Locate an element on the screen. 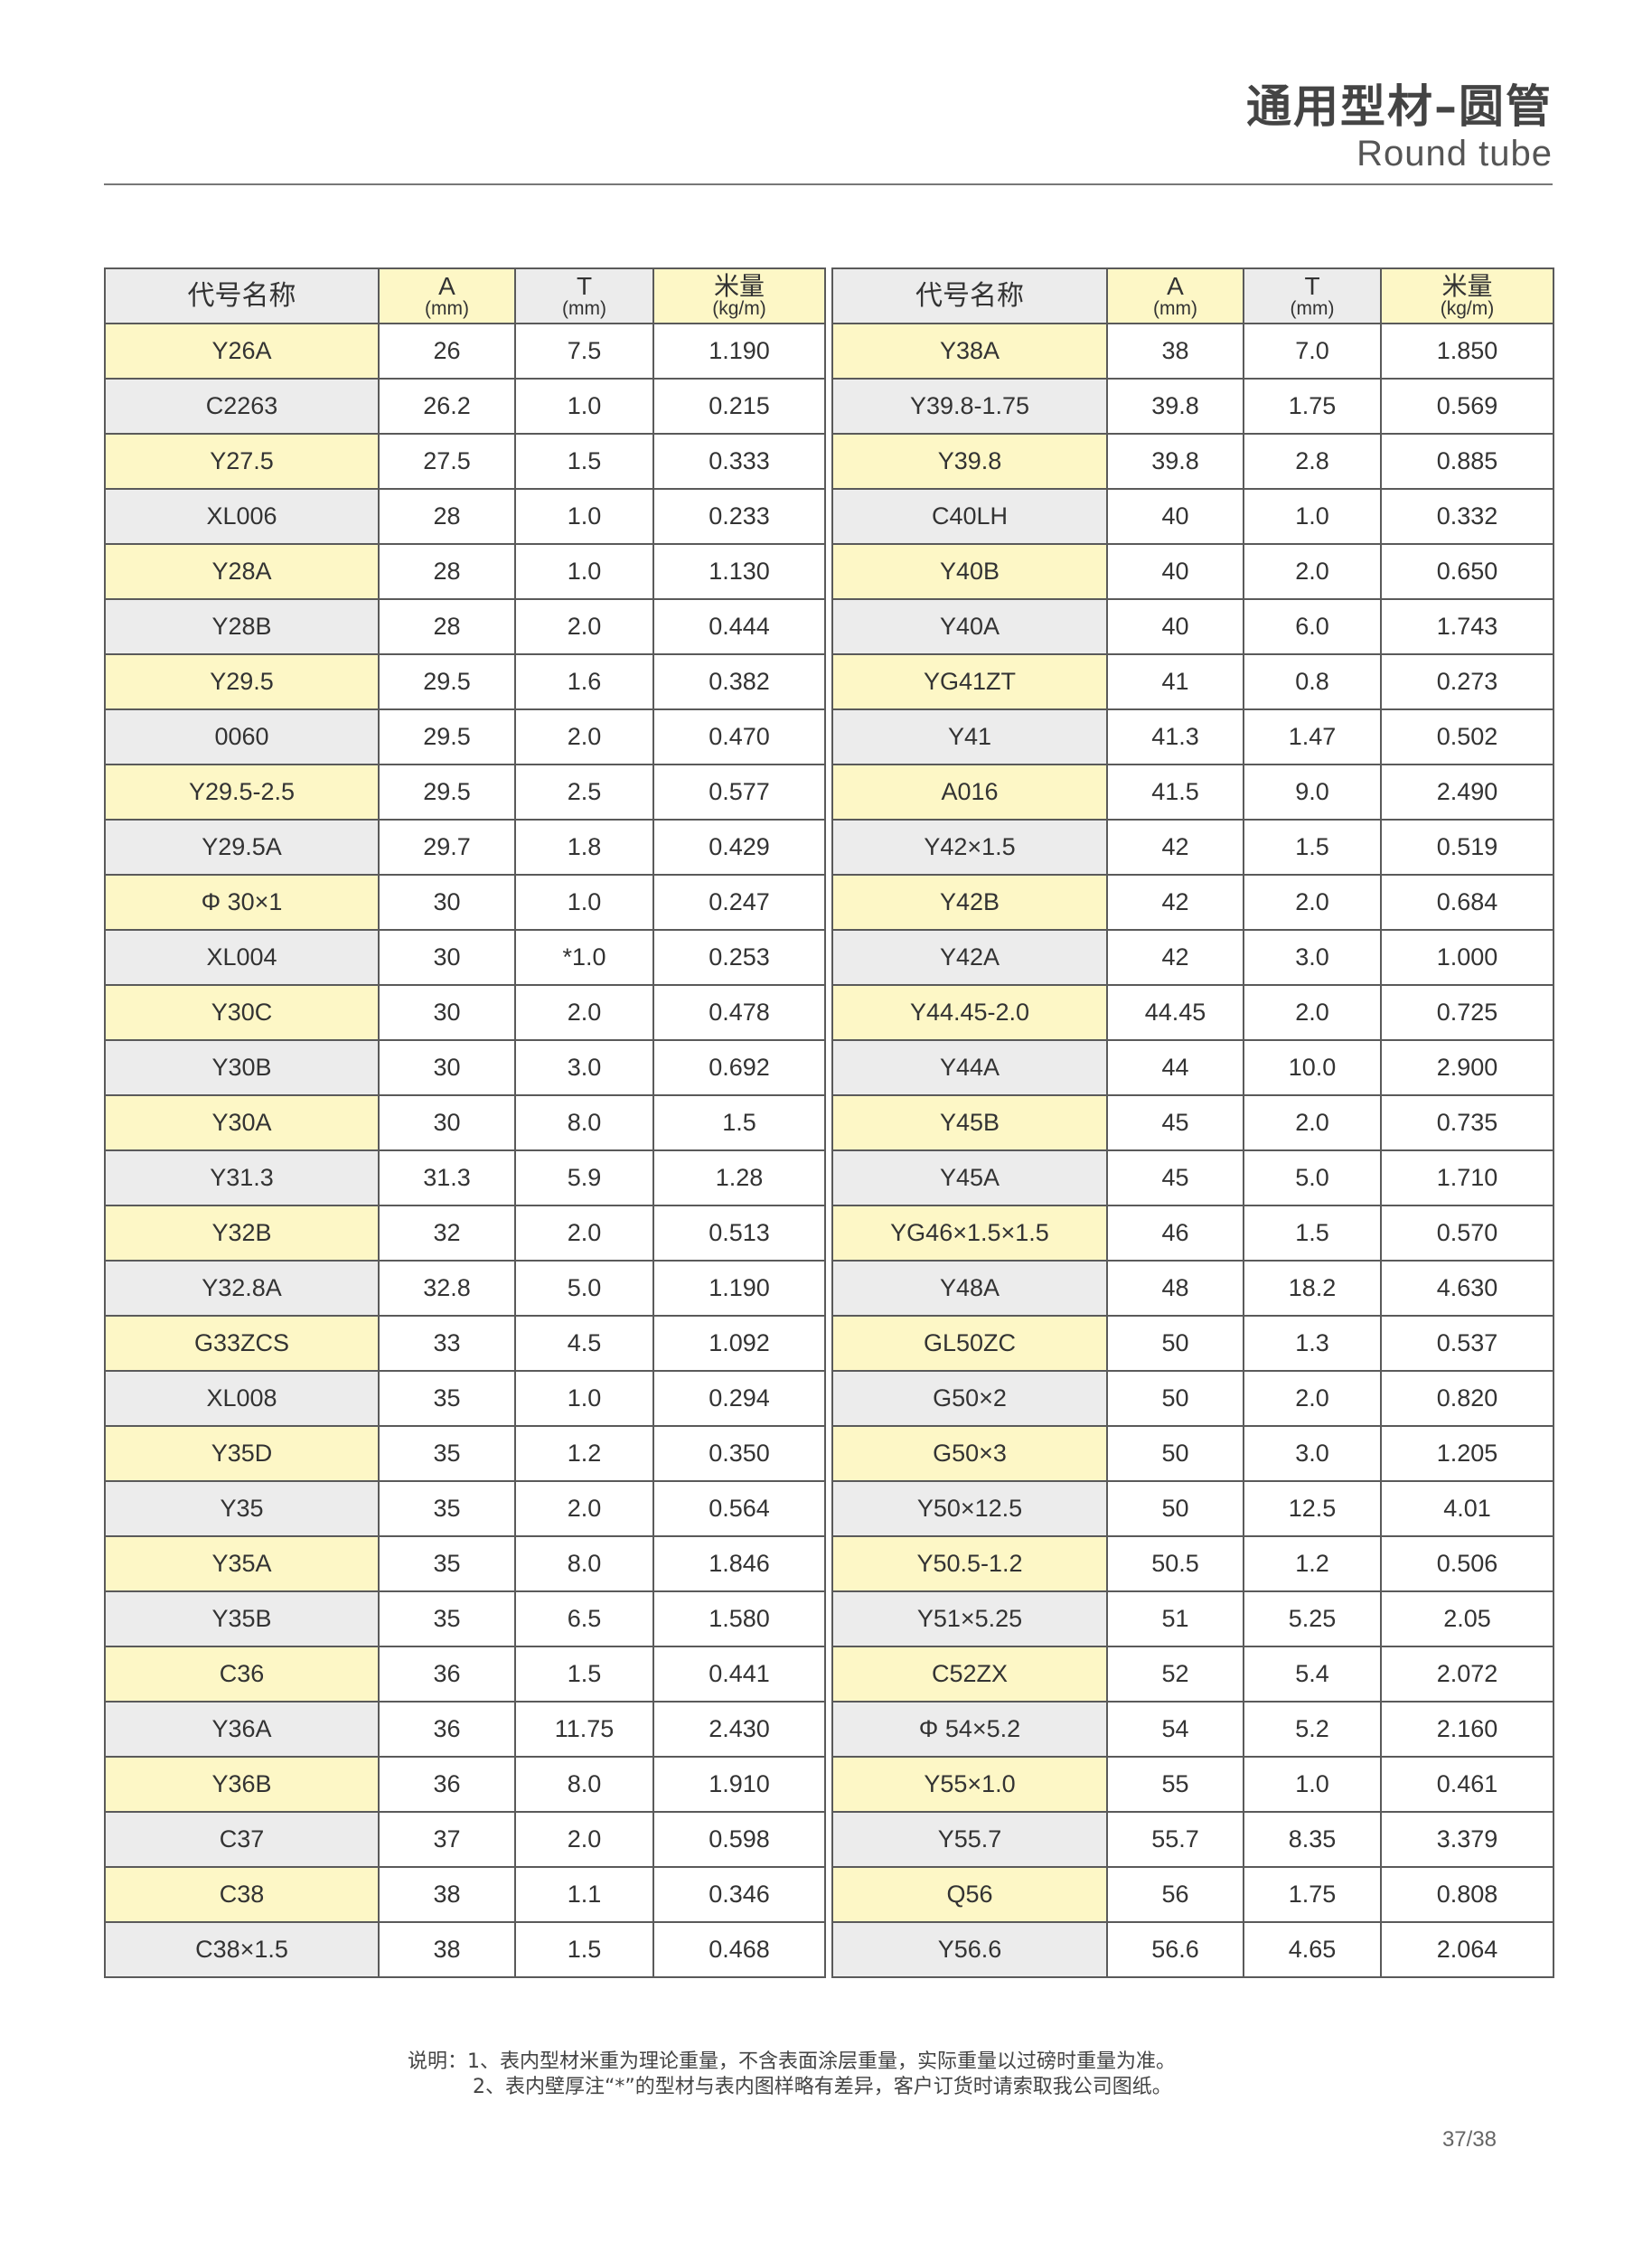  cell-t: 1.3 is located at coordinates (1312, 1343).